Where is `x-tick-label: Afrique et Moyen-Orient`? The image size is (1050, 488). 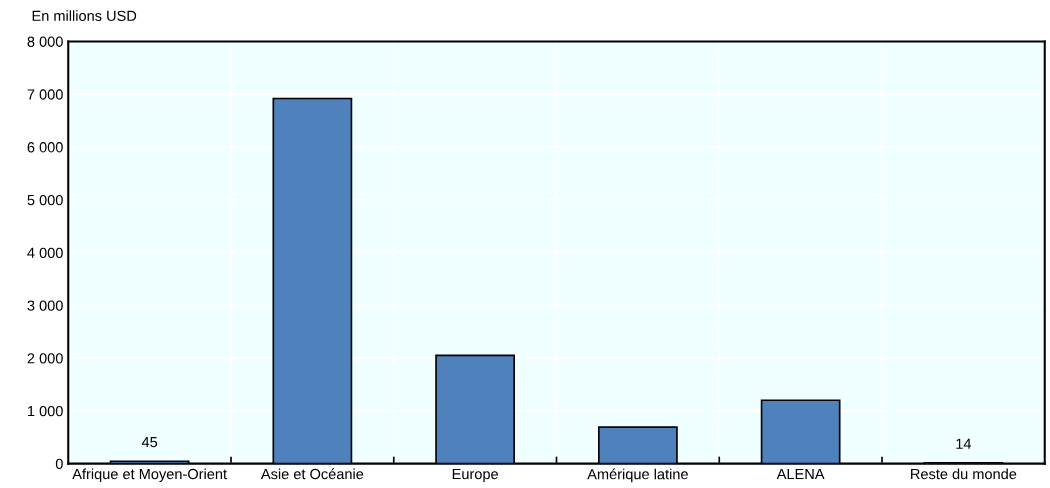 x-tick-label: Afrique et Moyen-Orient is located at coordinates (149, 475).